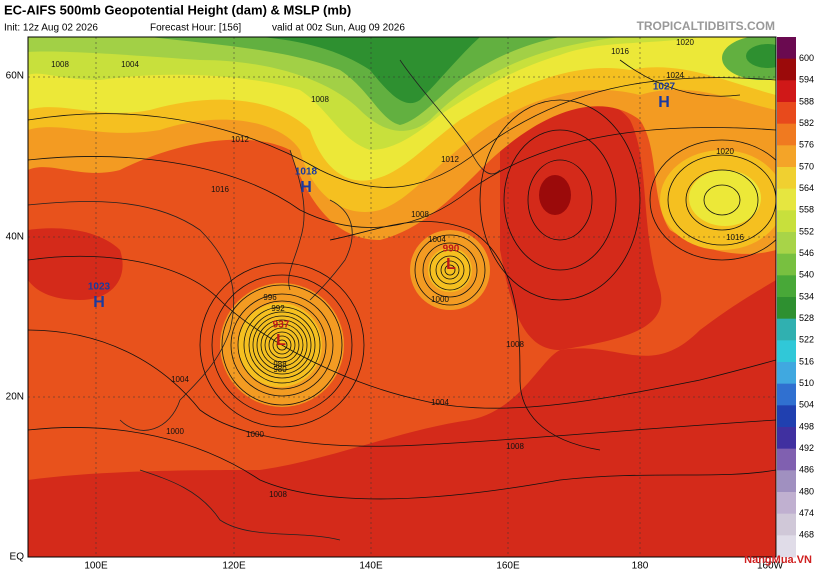  I want to click on colorbar-label: 492, so click(806, 448).